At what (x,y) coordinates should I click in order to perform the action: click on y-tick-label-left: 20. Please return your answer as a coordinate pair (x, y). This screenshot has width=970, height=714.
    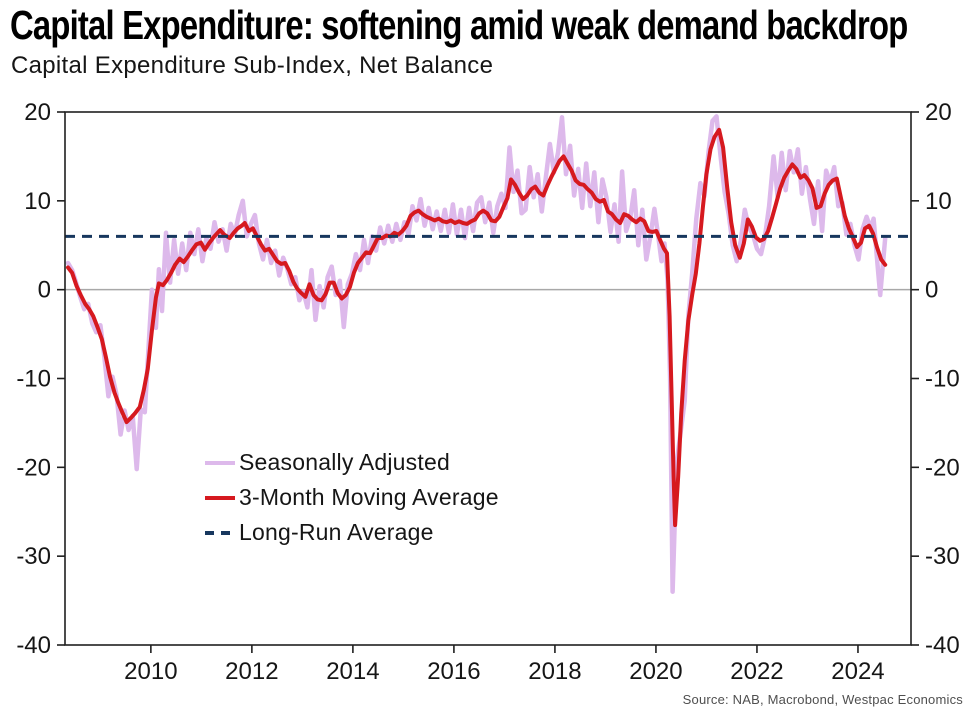
    Looking at the image, I should click on (37, 112).